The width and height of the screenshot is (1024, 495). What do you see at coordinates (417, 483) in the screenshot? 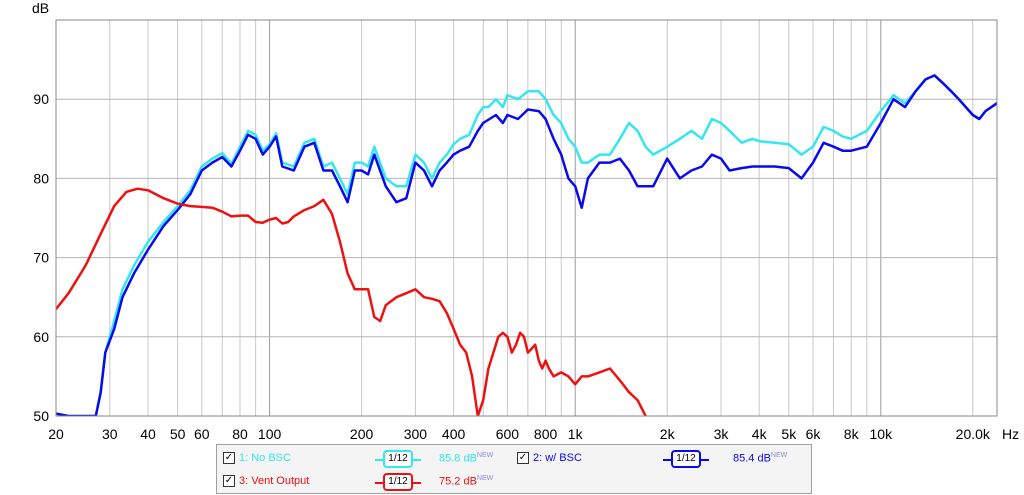
I see `series3-line-right` at bounding box center [417, 483].